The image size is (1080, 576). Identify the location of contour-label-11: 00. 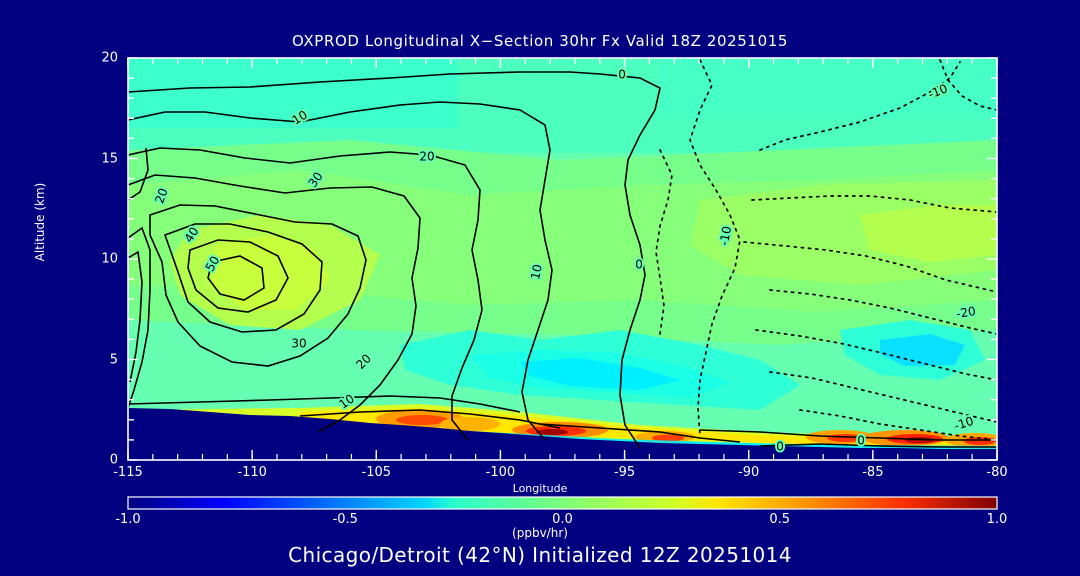
(639, 265).